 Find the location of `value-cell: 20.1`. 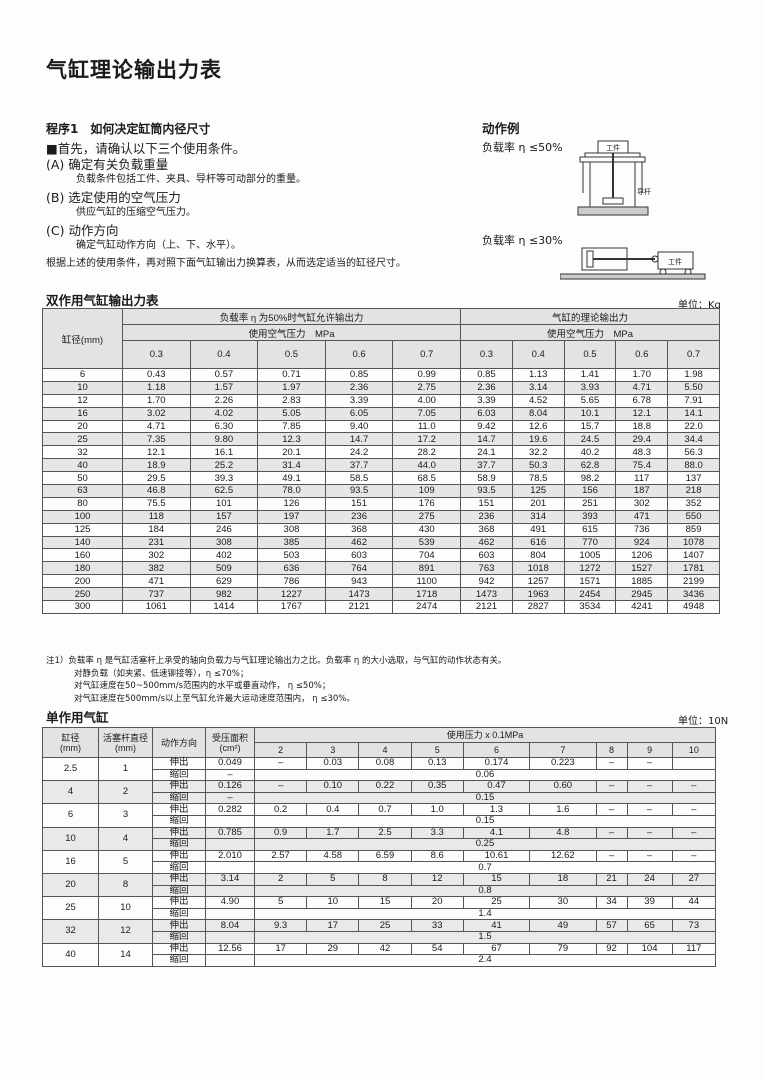

value-cell: 20.1 is located at coordinates (291, 452).